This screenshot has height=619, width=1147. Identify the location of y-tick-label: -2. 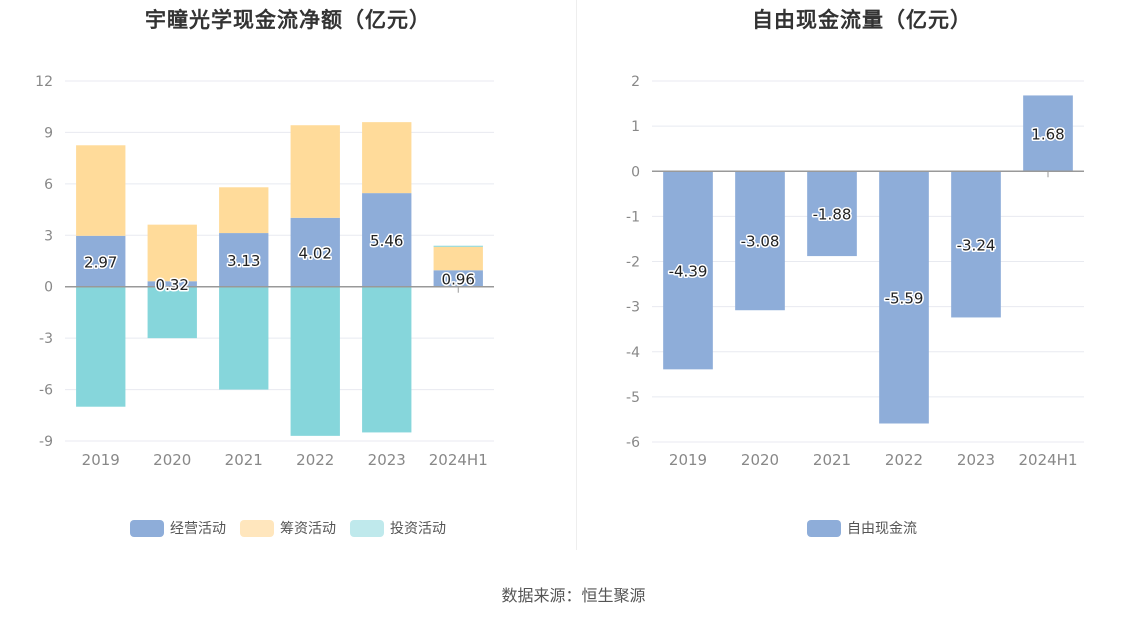
(633, 263).